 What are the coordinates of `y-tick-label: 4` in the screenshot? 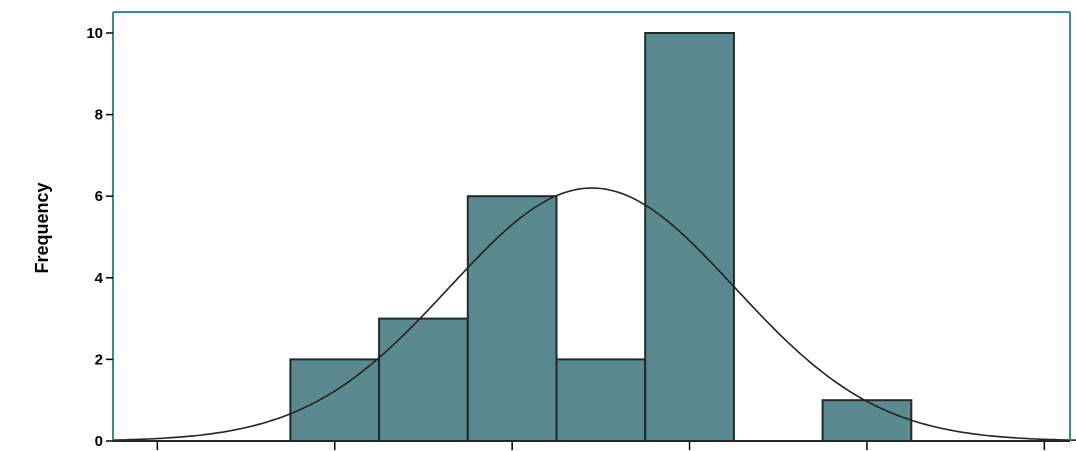 It's located at (99, 278).